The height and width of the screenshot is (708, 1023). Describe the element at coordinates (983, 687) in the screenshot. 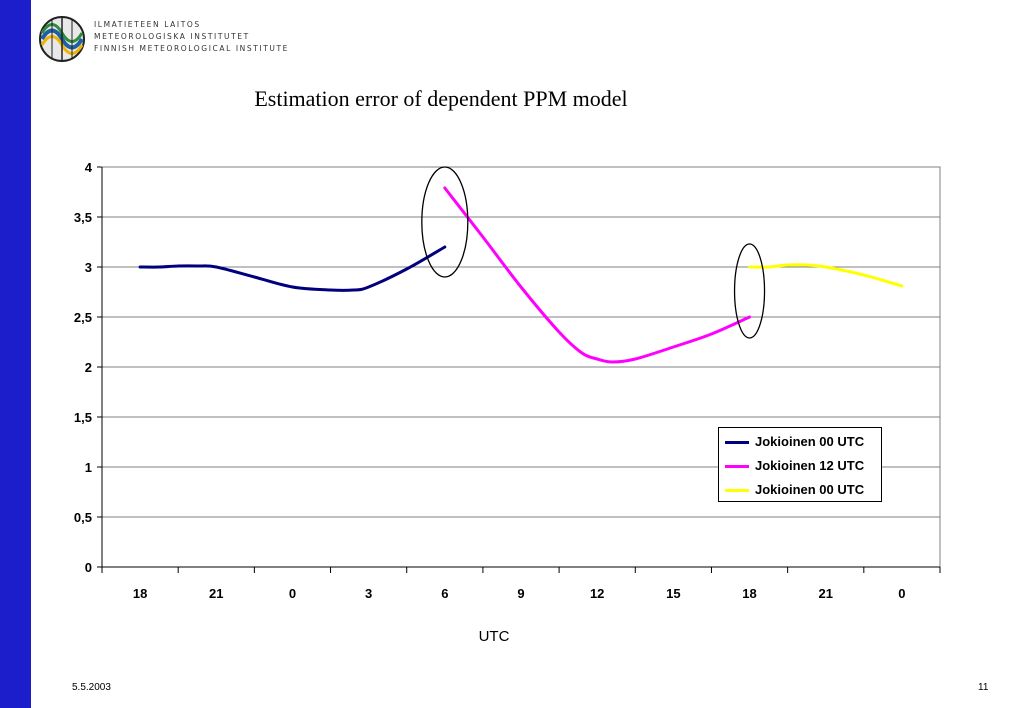

I see `page-number: 11` at that location.